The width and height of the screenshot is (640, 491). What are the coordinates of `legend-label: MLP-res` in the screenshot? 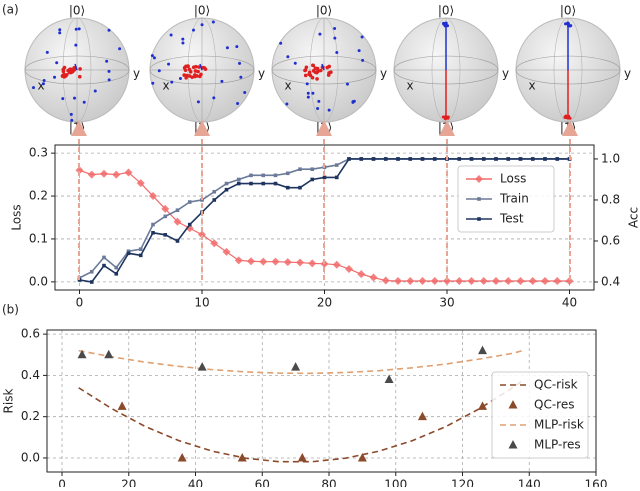 It's located at (557, 445).